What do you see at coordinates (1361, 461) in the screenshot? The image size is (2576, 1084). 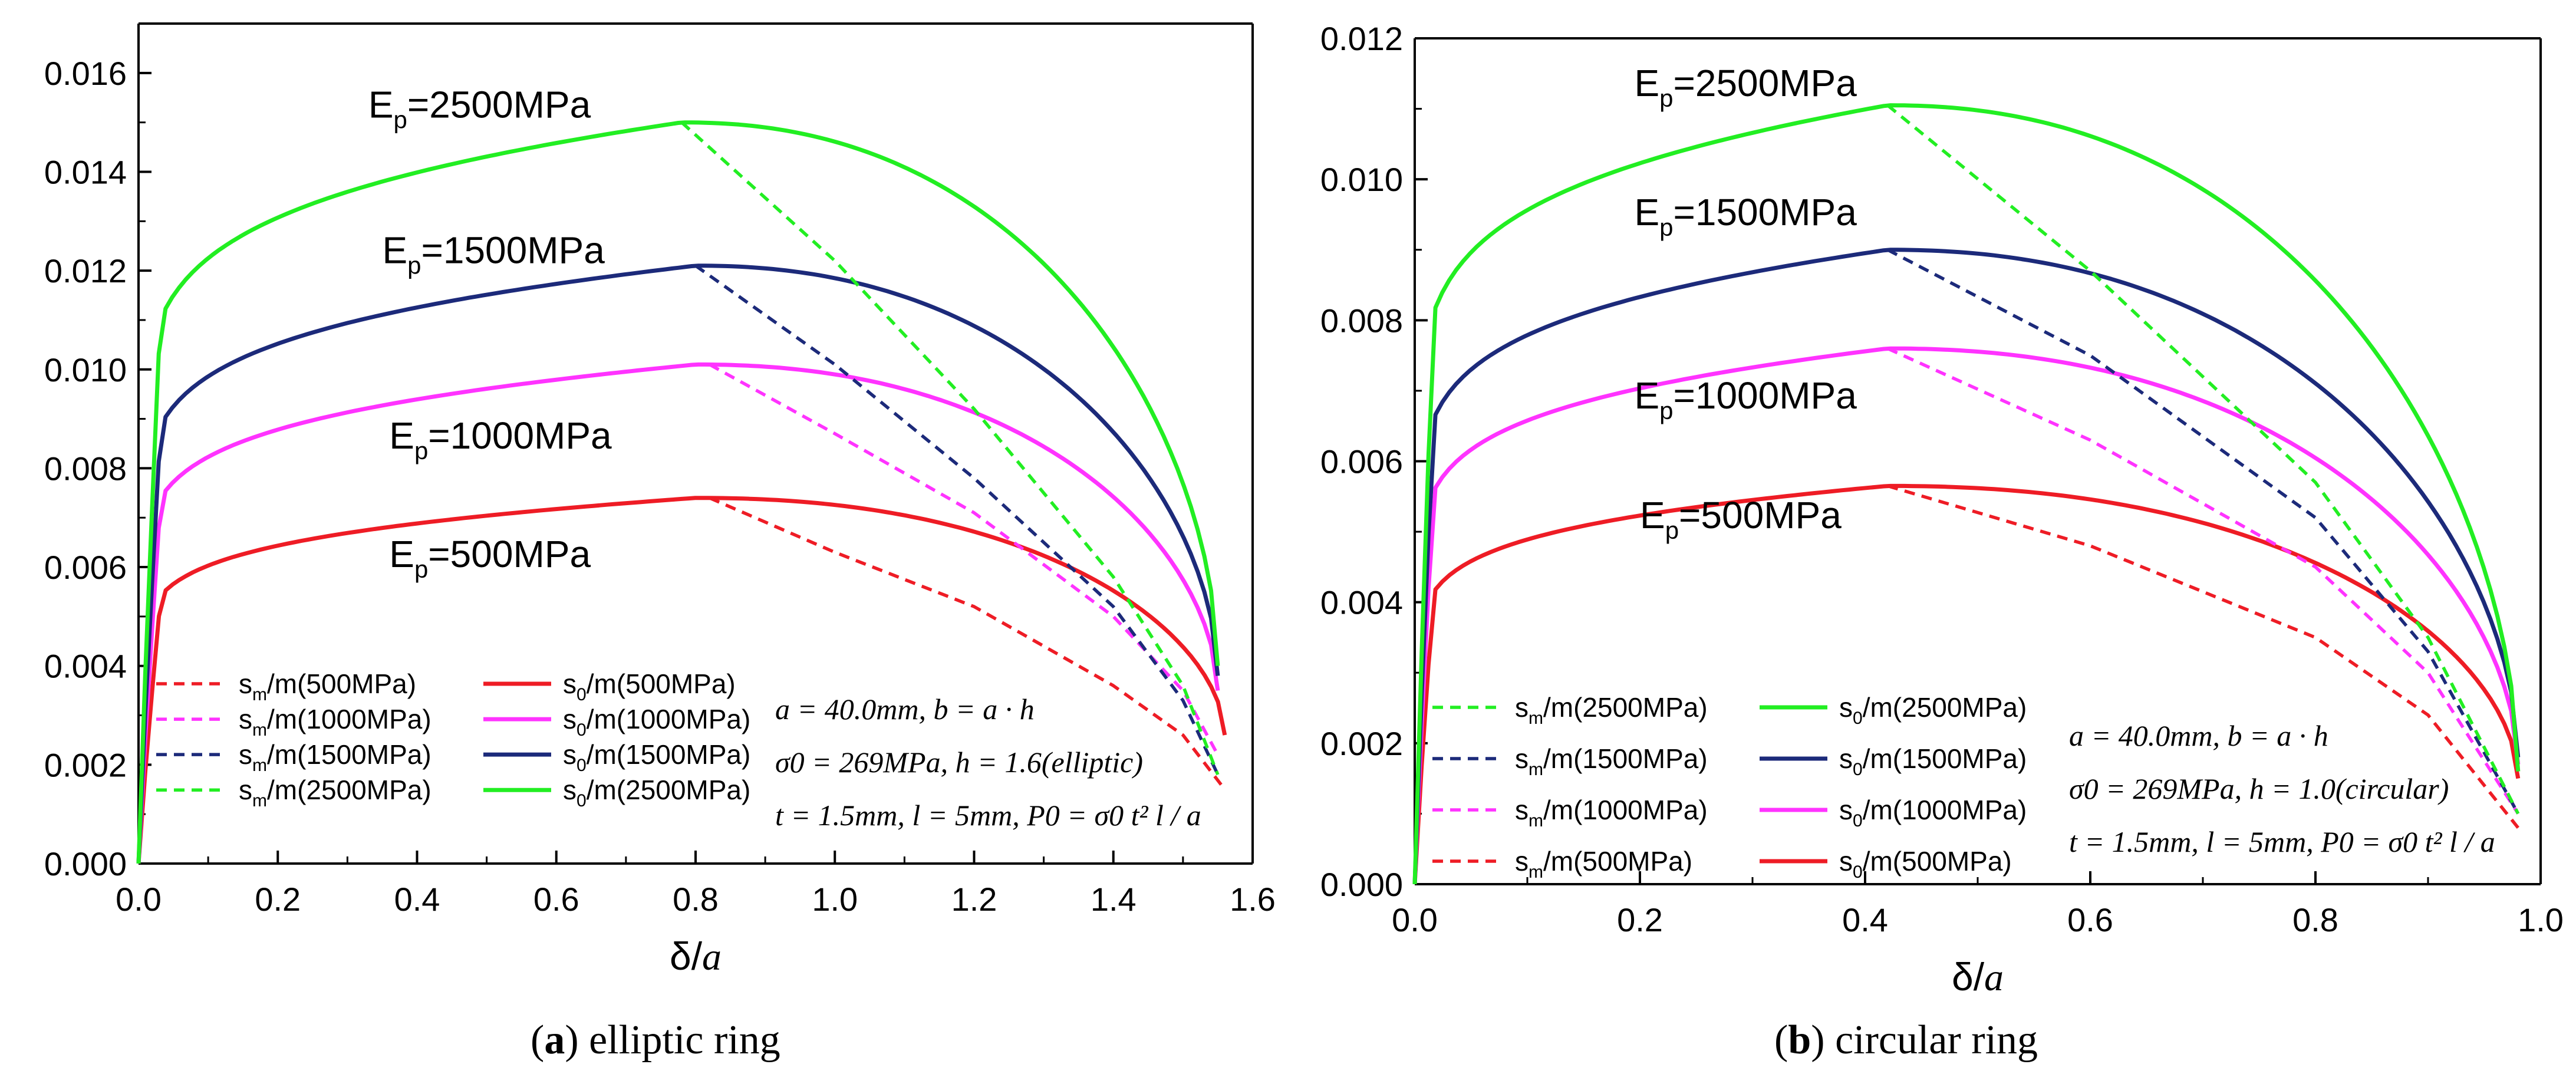 I see `chart2-y-tick-label: 0.006` at bounding box center [1361, 461].